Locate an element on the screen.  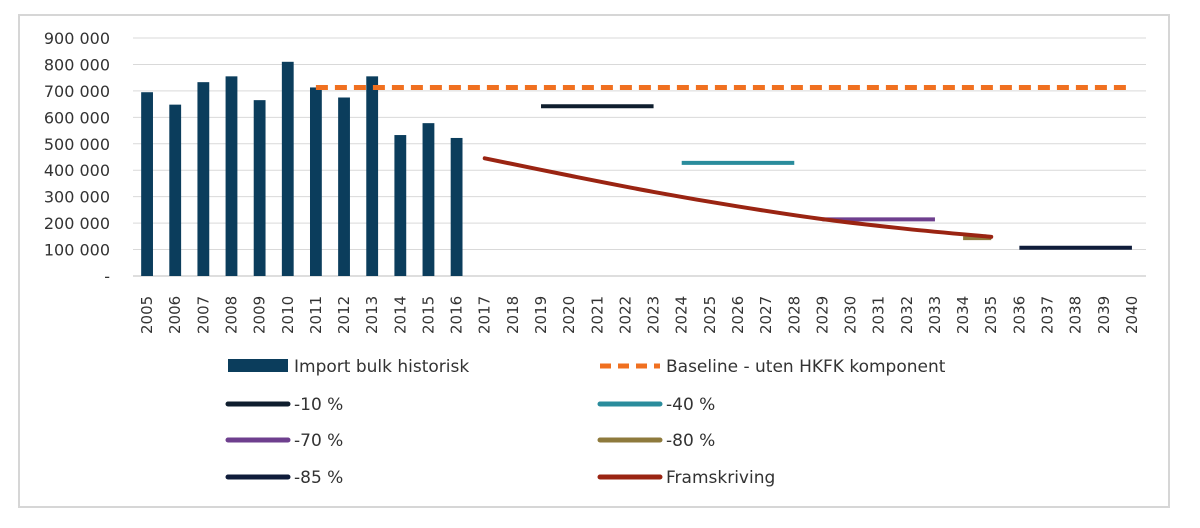
legend-label: Framskriving is located at coordinates (720, 478).